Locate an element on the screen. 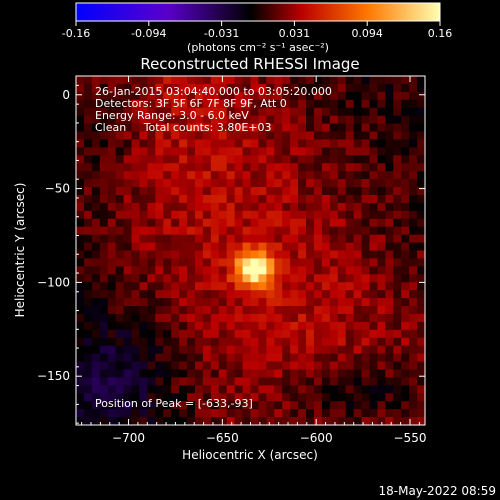 The image size is (500, 500). x-tick-label: −550 is located at coordinates (410, 438).